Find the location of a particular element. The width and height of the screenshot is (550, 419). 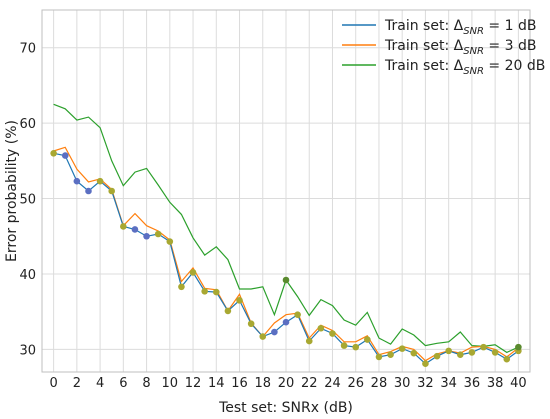

legend-entry: Train set: ΔSNR = 3 dB is located at coordinates (460, 47).